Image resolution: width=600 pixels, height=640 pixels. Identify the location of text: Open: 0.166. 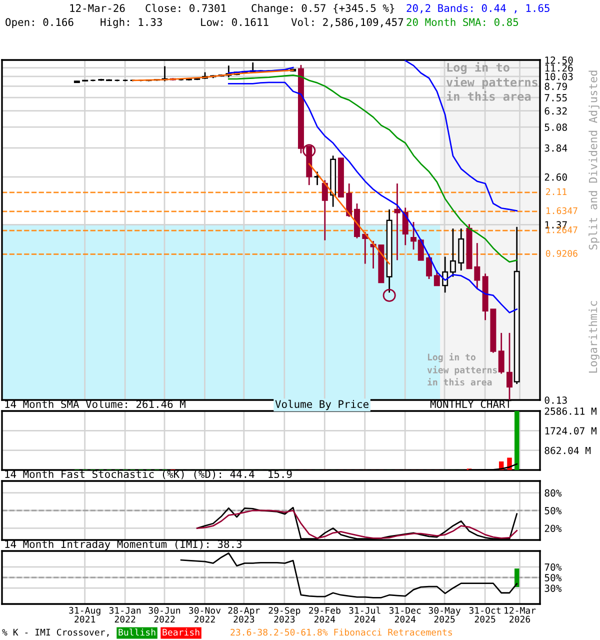
(40, 23).